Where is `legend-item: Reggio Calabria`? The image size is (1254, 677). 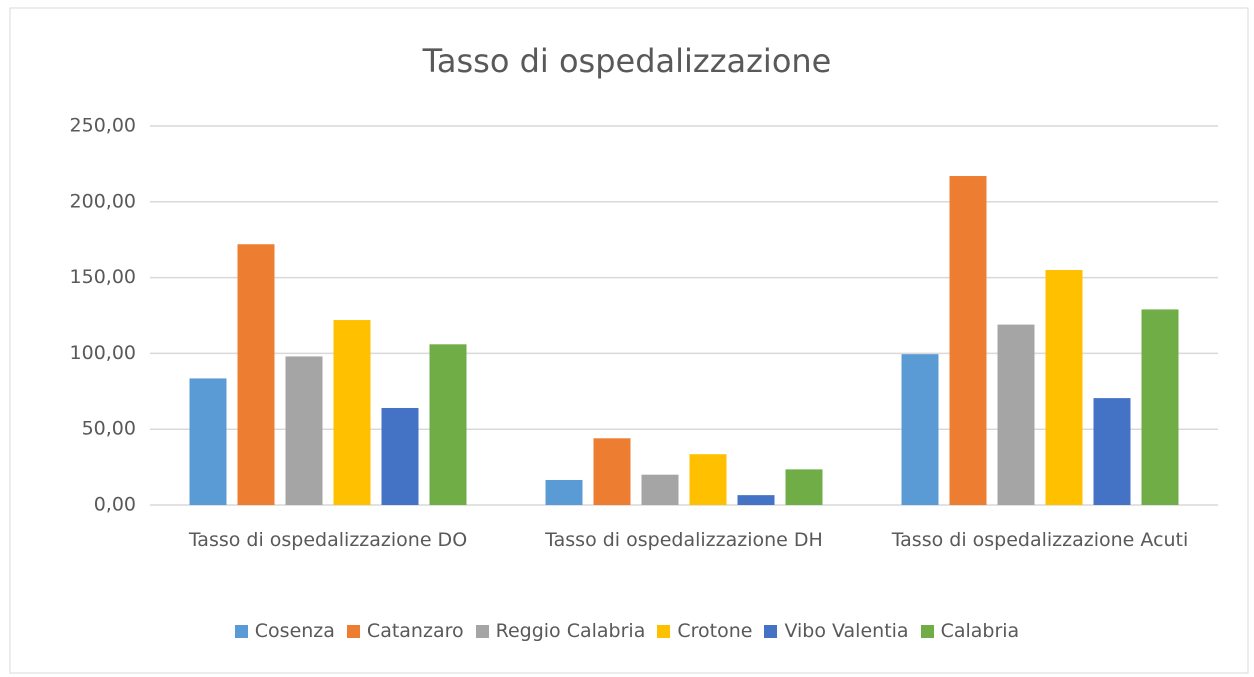
legend-item: Reggio Calabria is located at coordinates (560, 631).